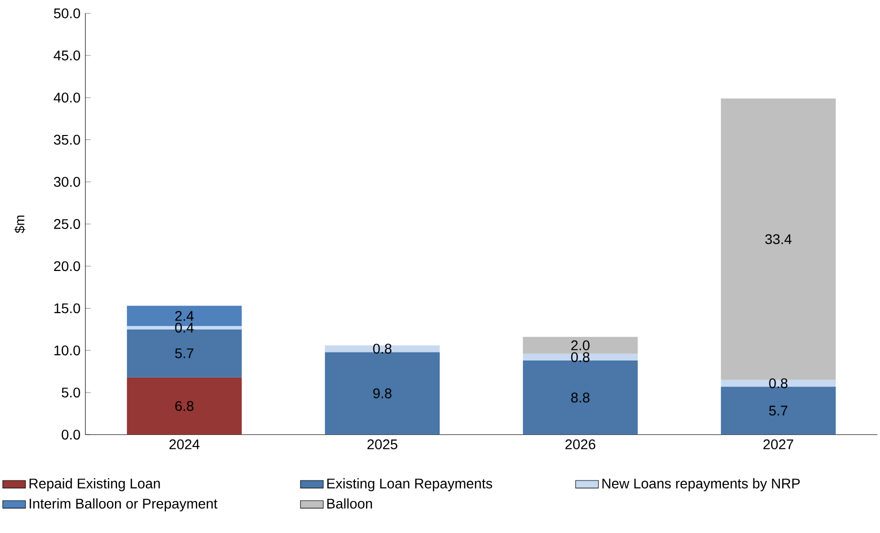 Image resolution: width=880 pixels, height=533 pixels. What do you see at coordinates (580, 444) in the screenshot?
I see `x-tick-label: 2026` at bounding box center [580, 444].